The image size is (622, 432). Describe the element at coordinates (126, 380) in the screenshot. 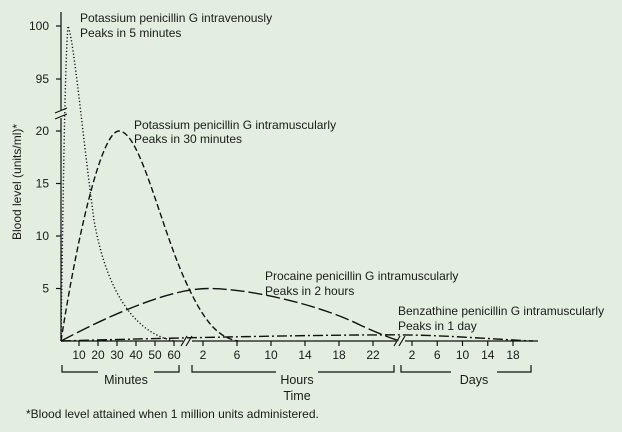

I see `segment-label-minutes: Minutes` at that location.